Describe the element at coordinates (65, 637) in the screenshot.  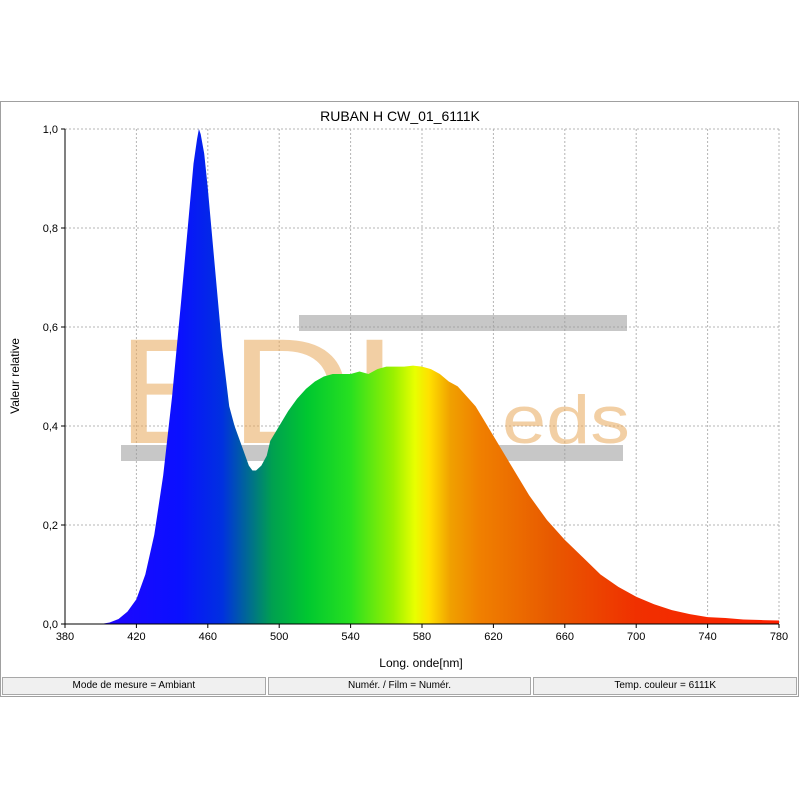
I see `x-tick-label-380: 380` at that location.